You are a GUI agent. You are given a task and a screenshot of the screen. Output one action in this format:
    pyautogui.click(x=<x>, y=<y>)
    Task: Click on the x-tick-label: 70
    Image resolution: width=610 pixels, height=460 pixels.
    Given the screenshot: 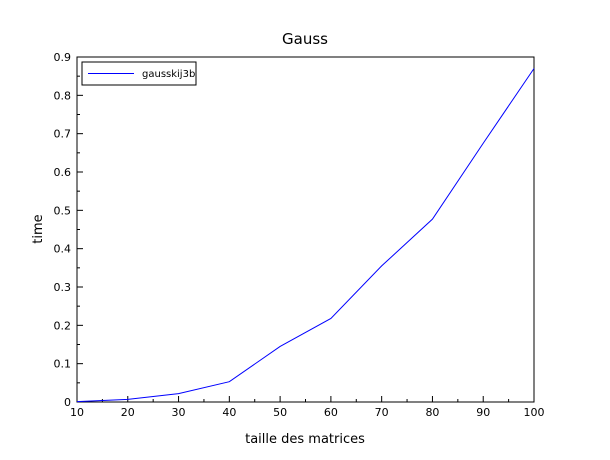 What is the action you would take?
    pyautogui.click(x=382, y=412)
    